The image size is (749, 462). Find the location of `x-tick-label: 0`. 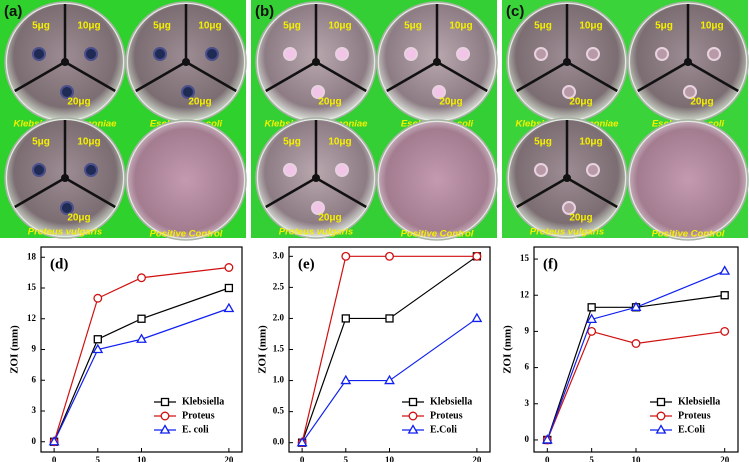

x-tick-label: 0 is located at coordinates (547, 458).